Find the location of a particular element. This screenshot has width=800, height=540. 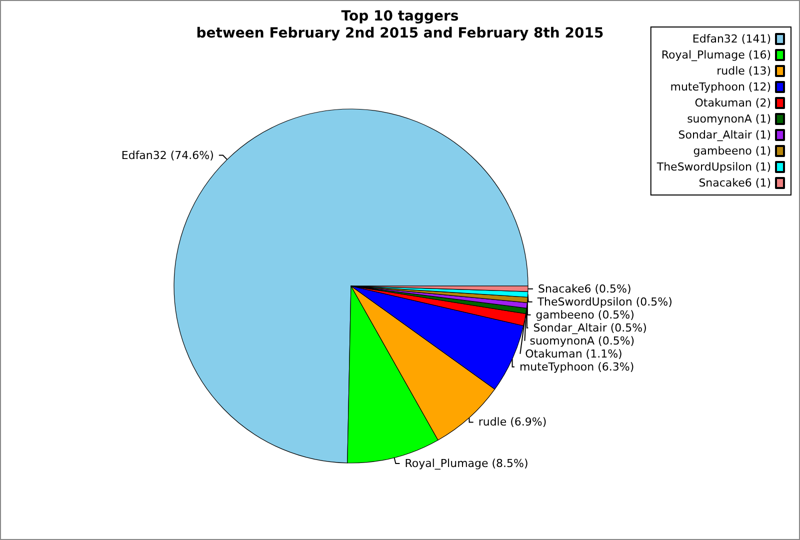

data-label: TheSwordUpsilon (0.5%) is located at coordinates (604, 301).